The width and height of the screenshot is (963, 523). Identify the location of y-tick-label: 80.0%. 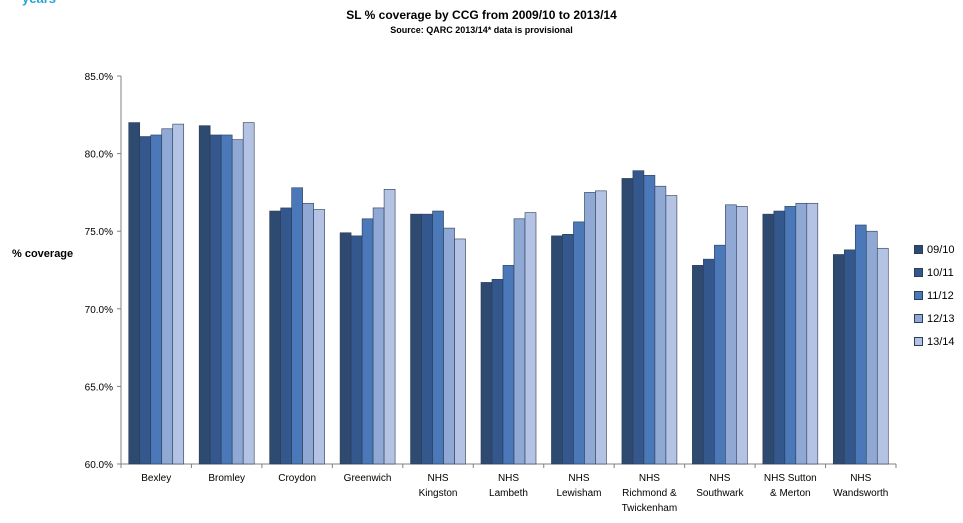
(99, 155).